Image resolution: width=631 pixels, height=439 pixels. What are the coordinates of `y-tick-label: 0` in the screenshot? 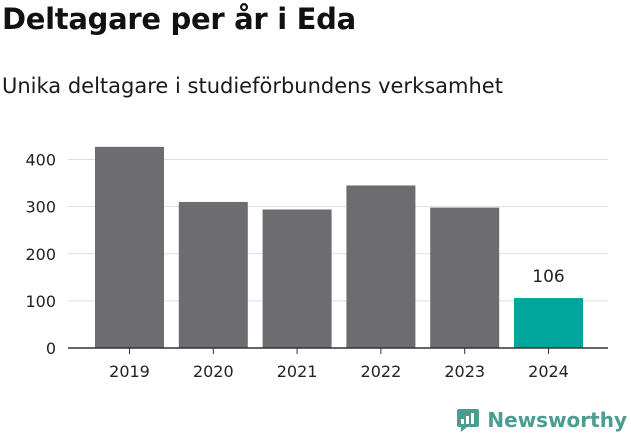 It's located at (51, 348).